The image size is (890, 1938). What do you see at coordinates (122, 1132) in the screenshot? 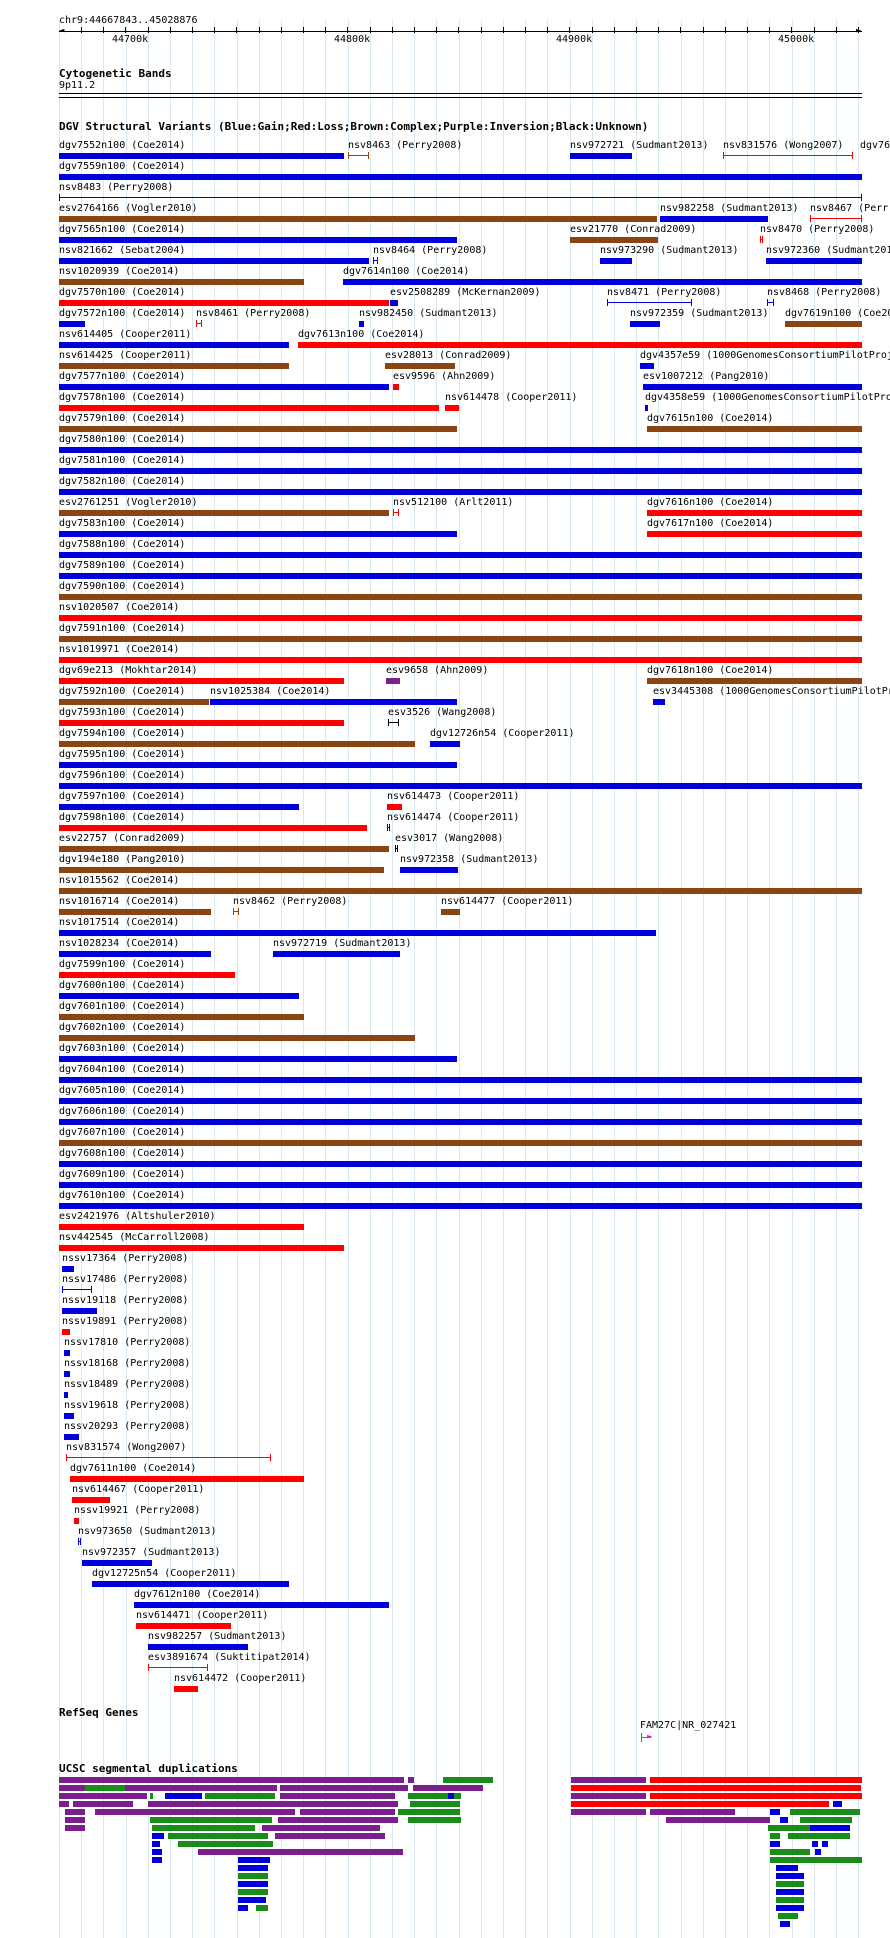
I see `sv-feature-label: dgv7607n100 (Coe2014)` at bounding box center [122, 1132].